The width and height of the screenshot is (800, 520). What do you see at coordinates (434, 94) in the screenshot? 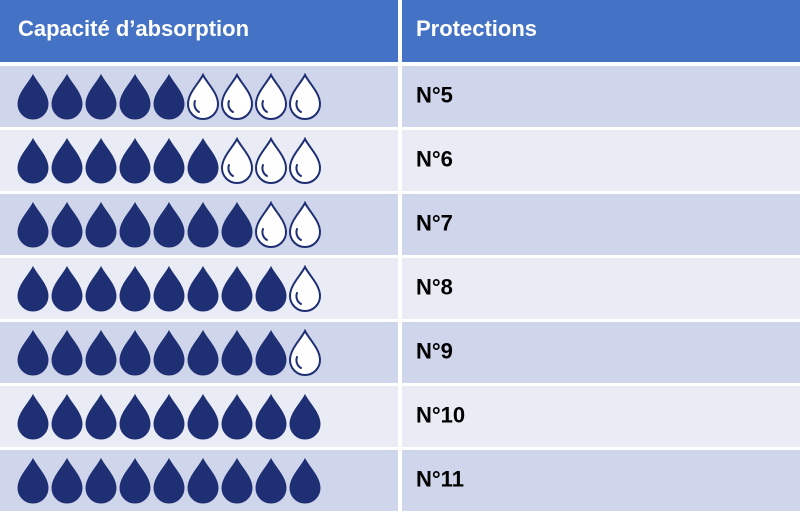
I see `protection-label: N°5` at bounding box center [434, 94].